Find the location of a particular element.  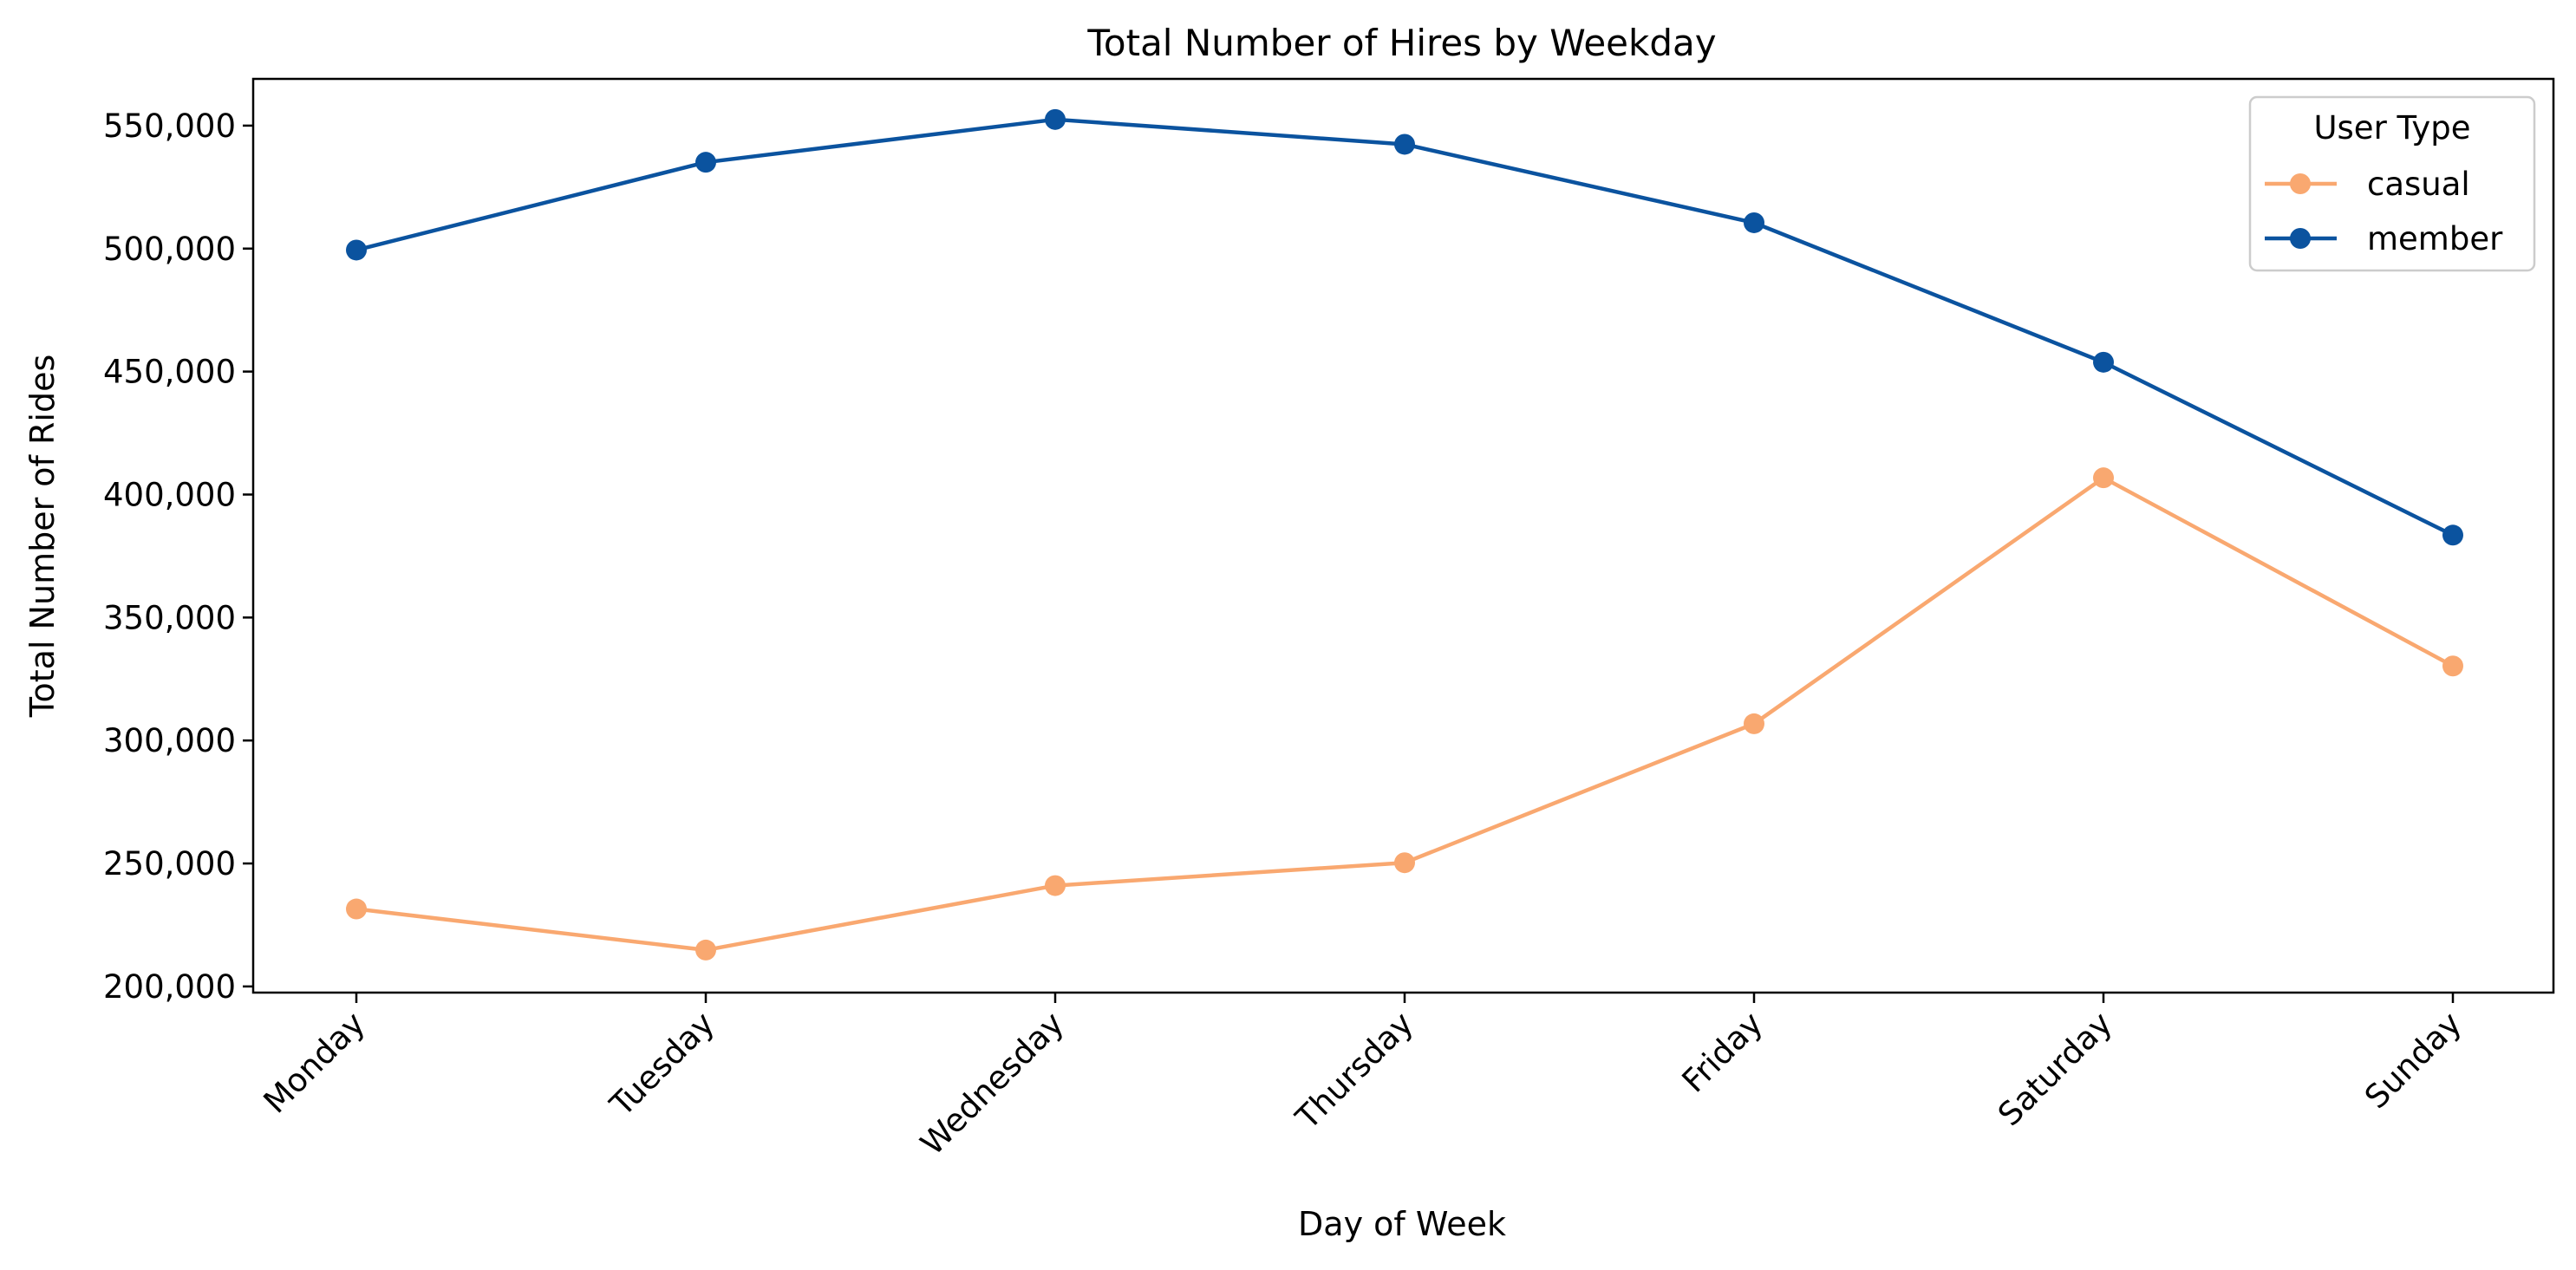

y-tick-label: 550,000 is located at coordinates (169, 126).